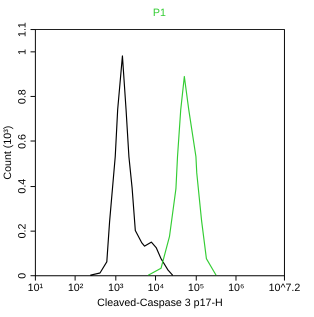 The height and width of the screenshot is (317, 314). What do you see at coordinates (36, 288) in the screenshot?
I see `x-tick-label: 10¹` at bounding box center [36, 288].